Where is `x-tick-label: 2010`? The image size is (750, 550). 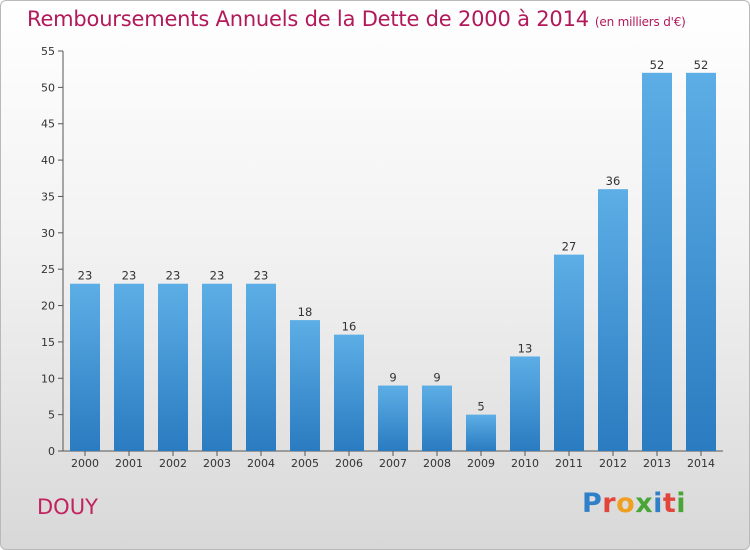
x-tick-label: 2010 is located at coordinates (525, 463).